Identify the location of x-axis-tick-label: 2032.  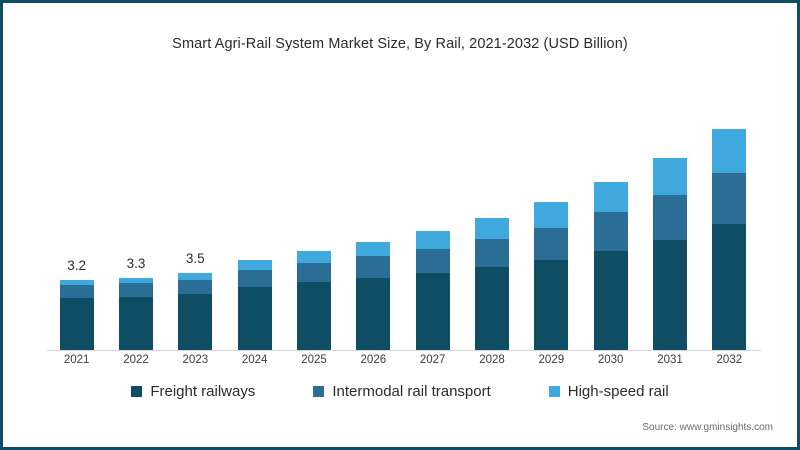
(729, 360).